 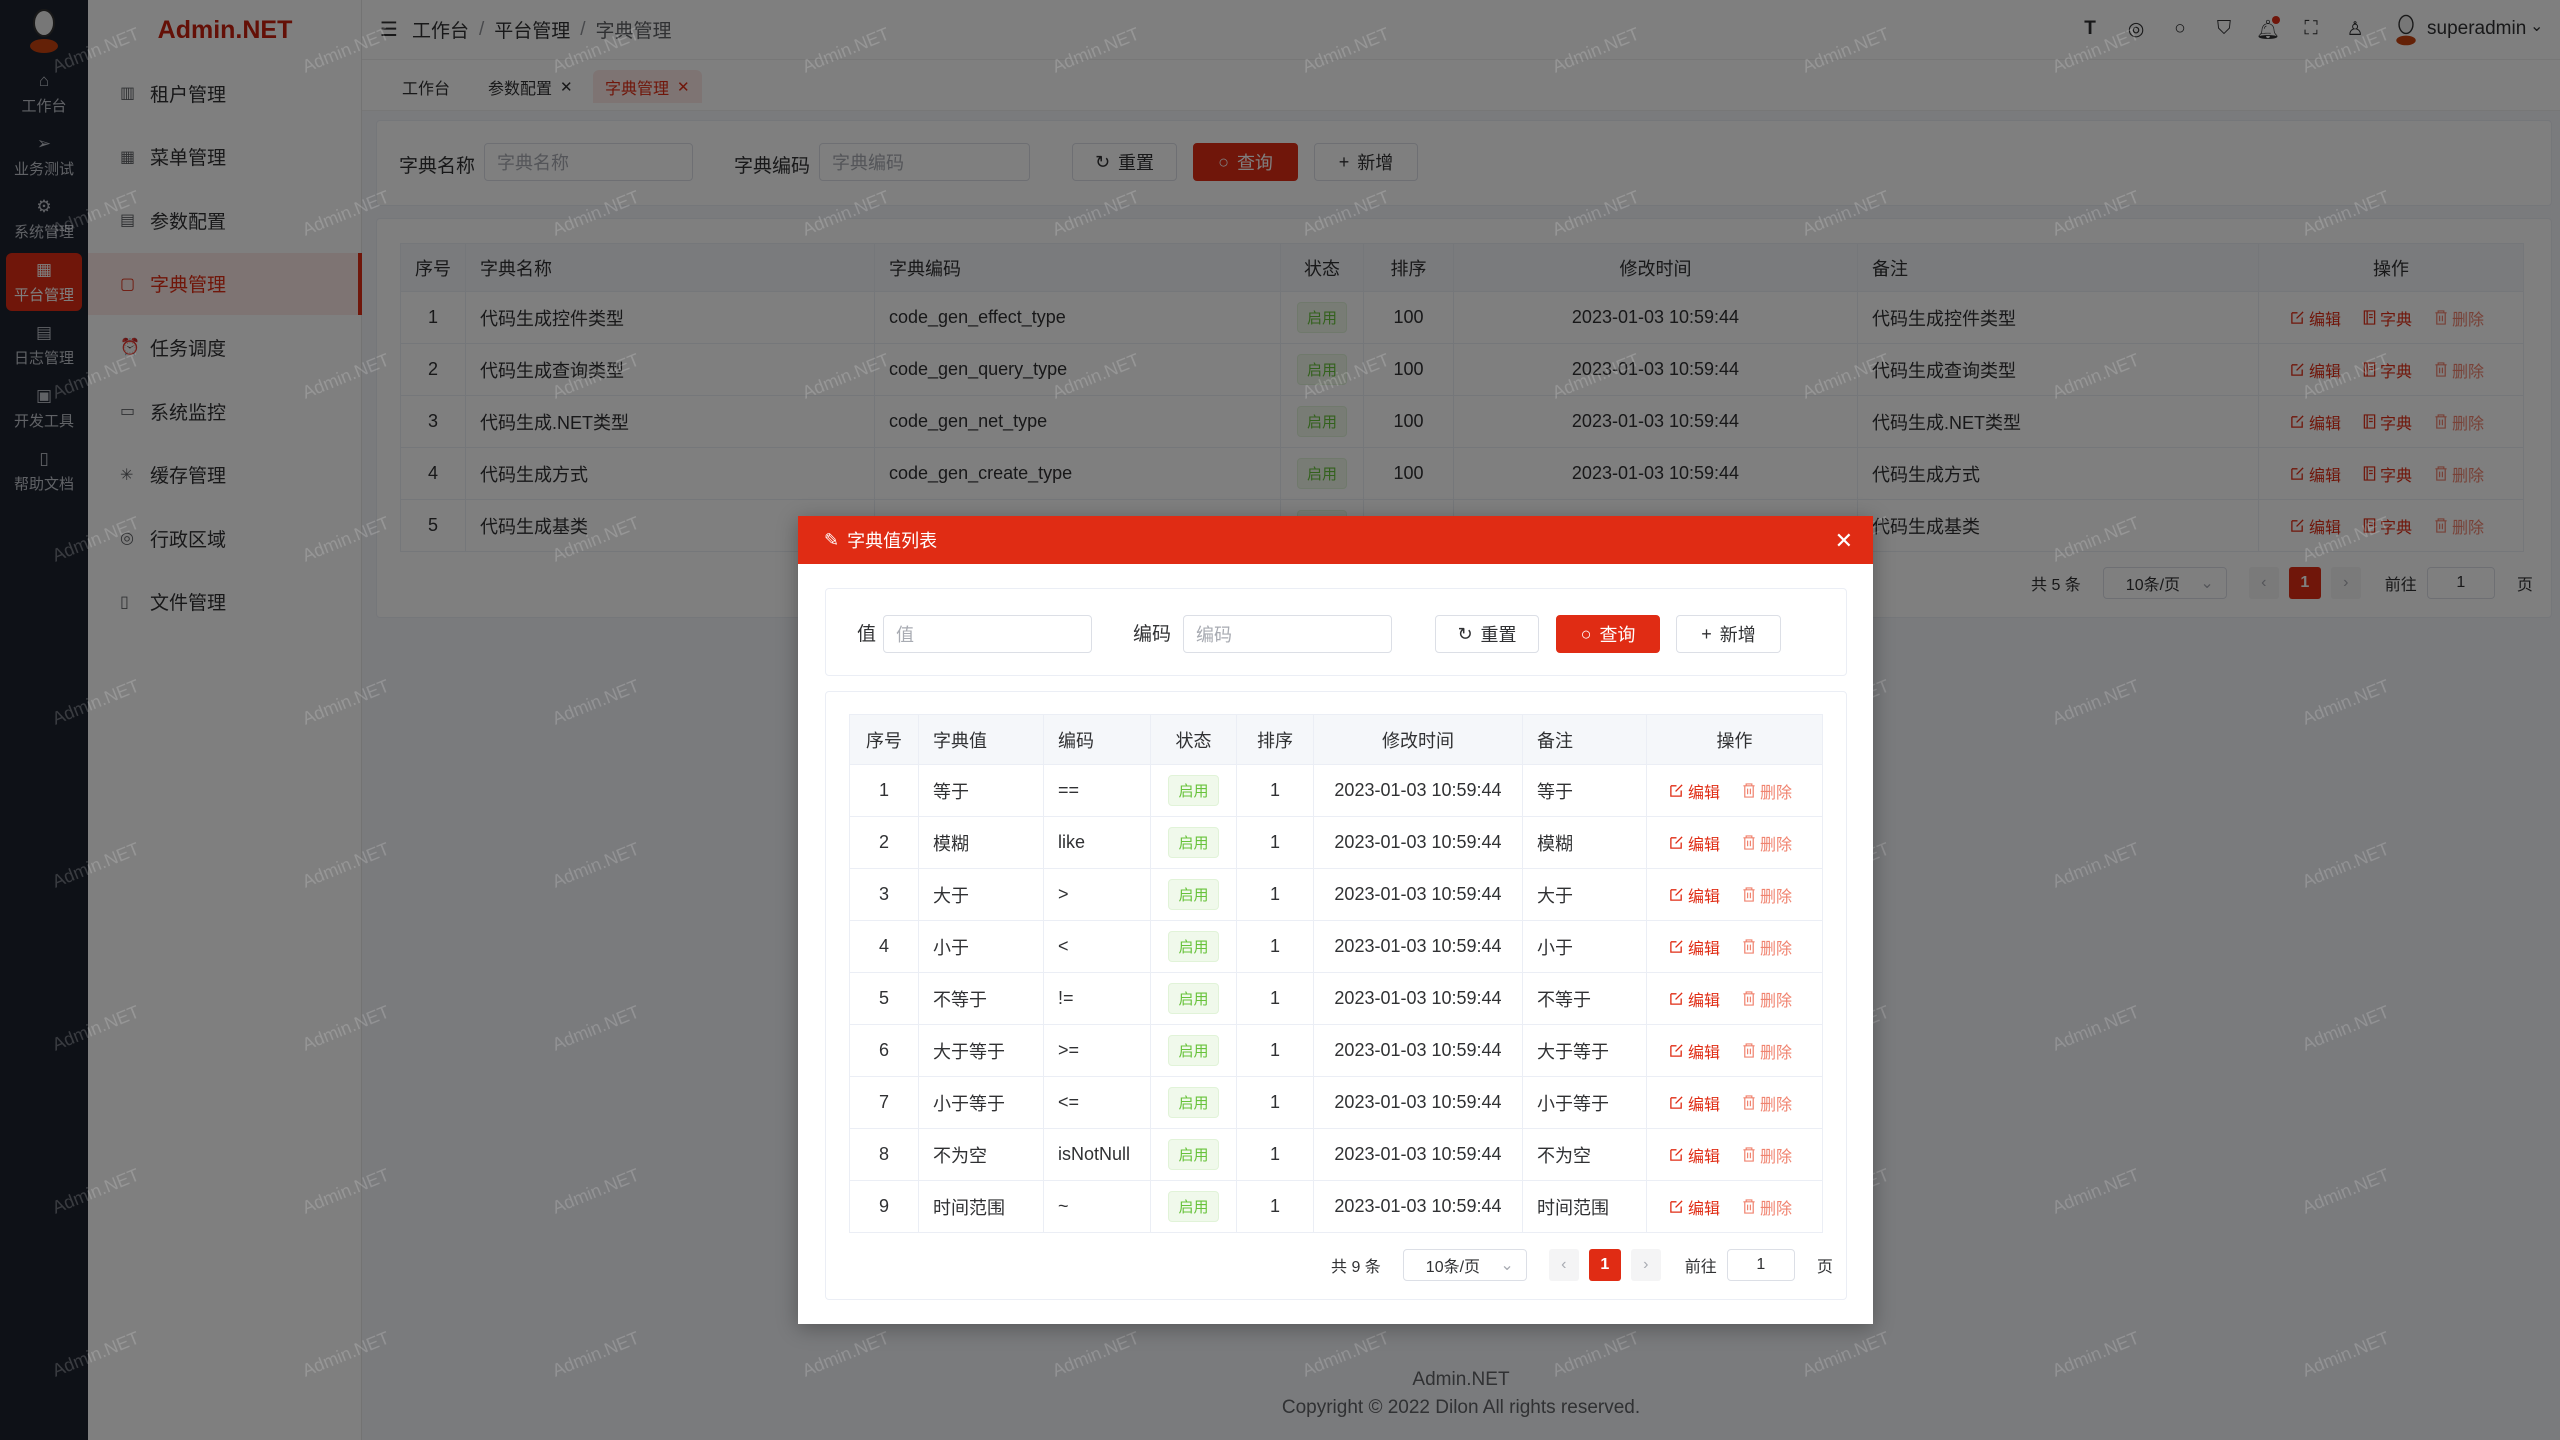 I want to click on edit-label: 编辑, so click(x=1703, y=793).